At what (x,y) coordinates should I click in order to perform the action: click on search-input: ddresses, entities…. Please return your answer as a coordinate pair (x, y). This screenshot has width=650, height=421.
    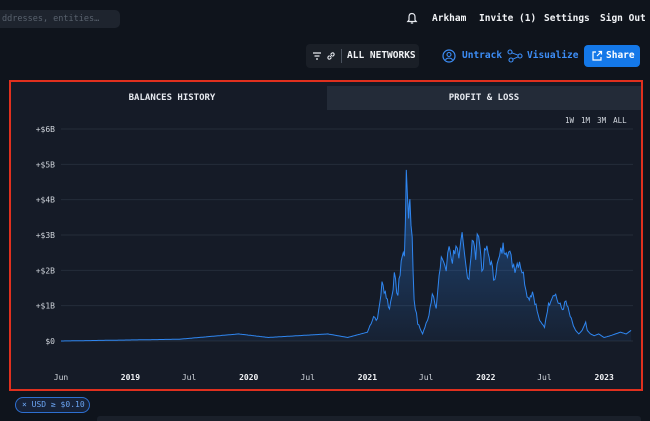
    Looking at the image, I should click on (60, 19).